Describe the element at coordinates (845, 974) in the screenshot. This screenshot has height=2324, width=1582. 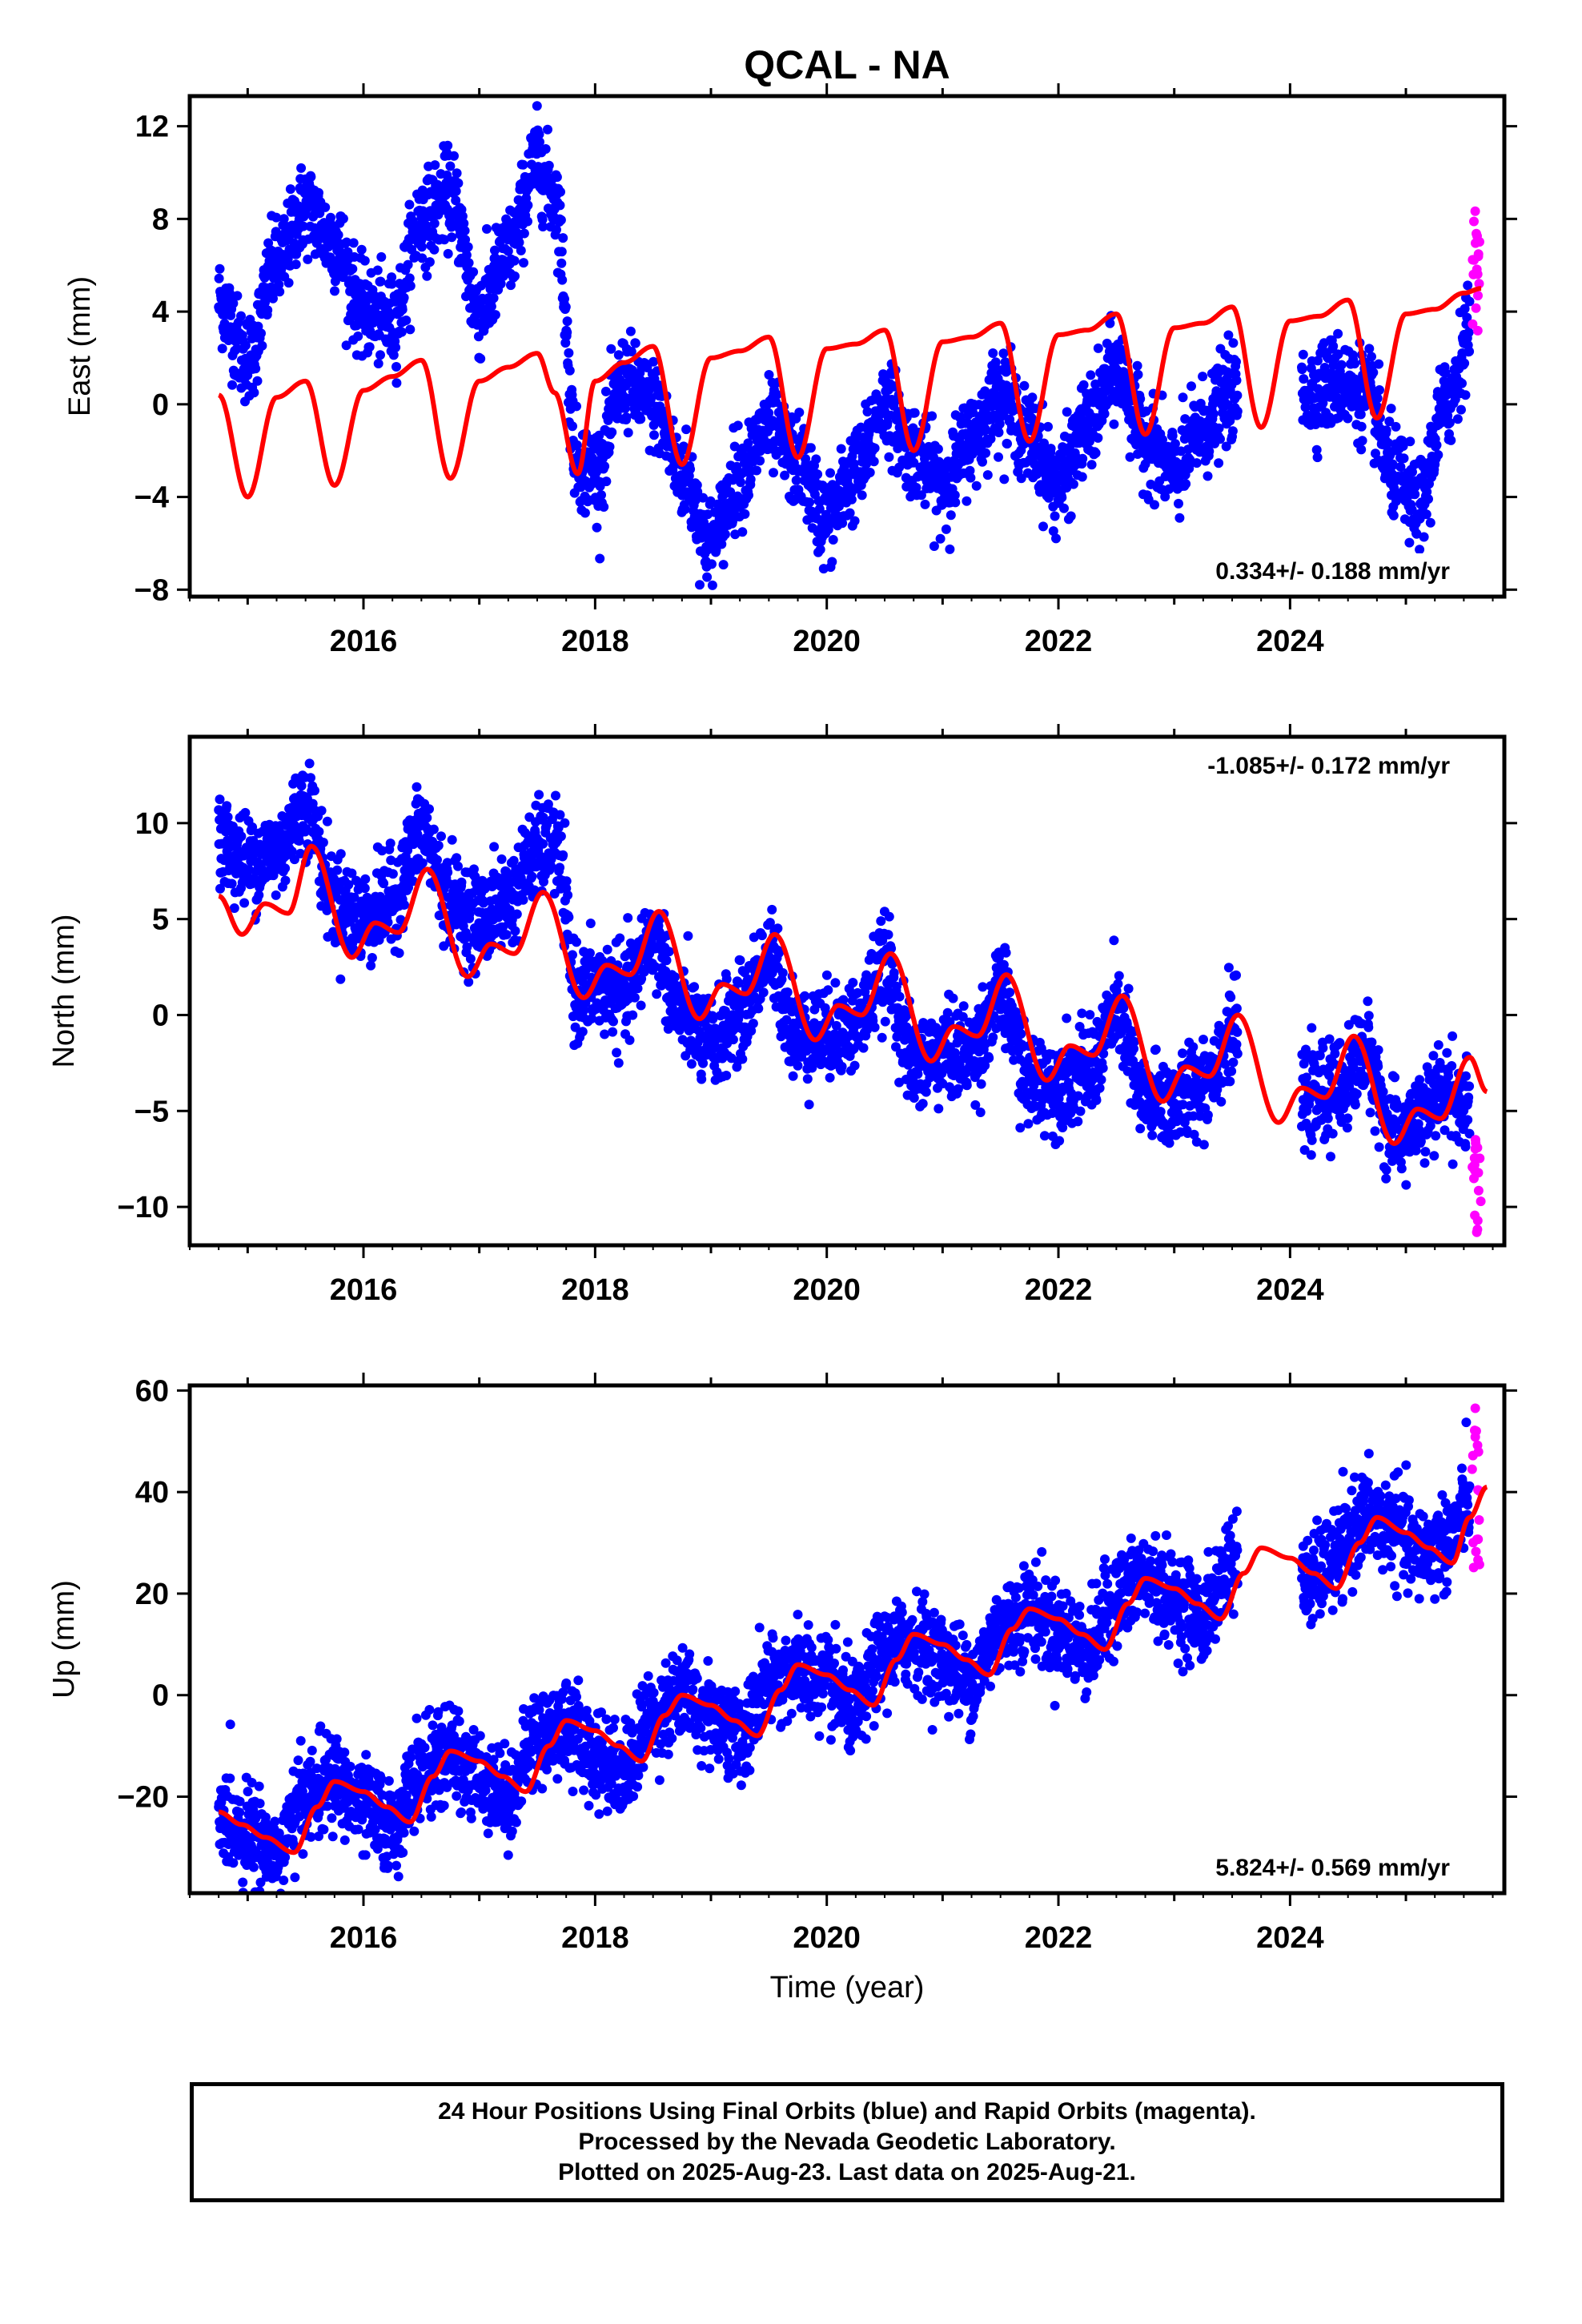
I see `north-final-orbit-points` at that location.